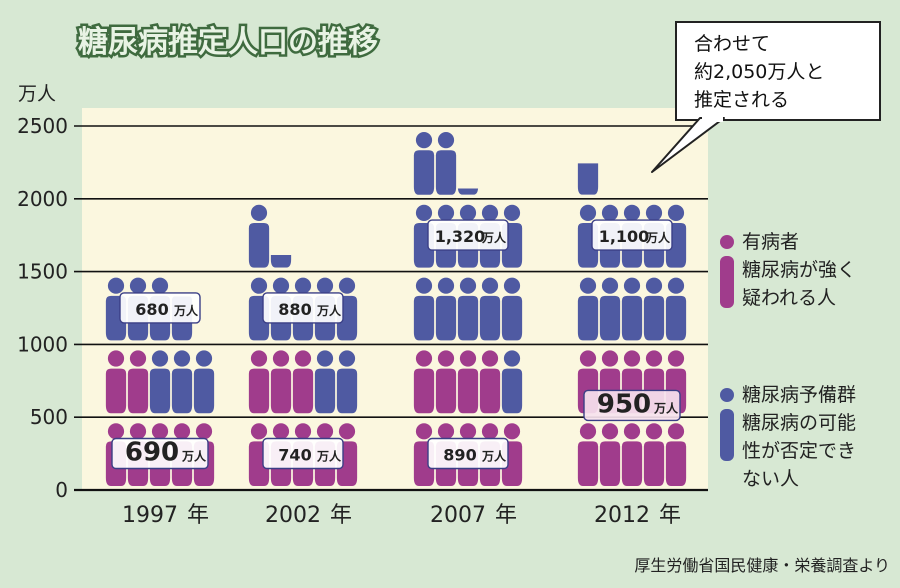 Image resolution: width=900 pixels, height=588 pixels. What do you see at coordinates (458, 515) in the screenshot?
I see `x-tick-label: 2007` at bounding box center [458, 515].